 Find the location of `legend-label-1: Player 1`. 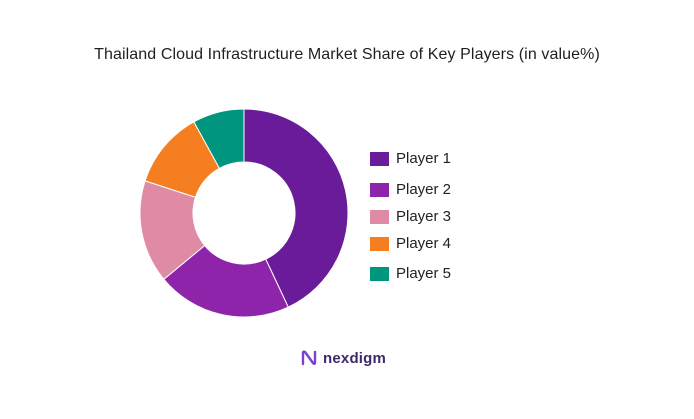

legend-label-1: Player 1 is located at coordinates (424, 158).